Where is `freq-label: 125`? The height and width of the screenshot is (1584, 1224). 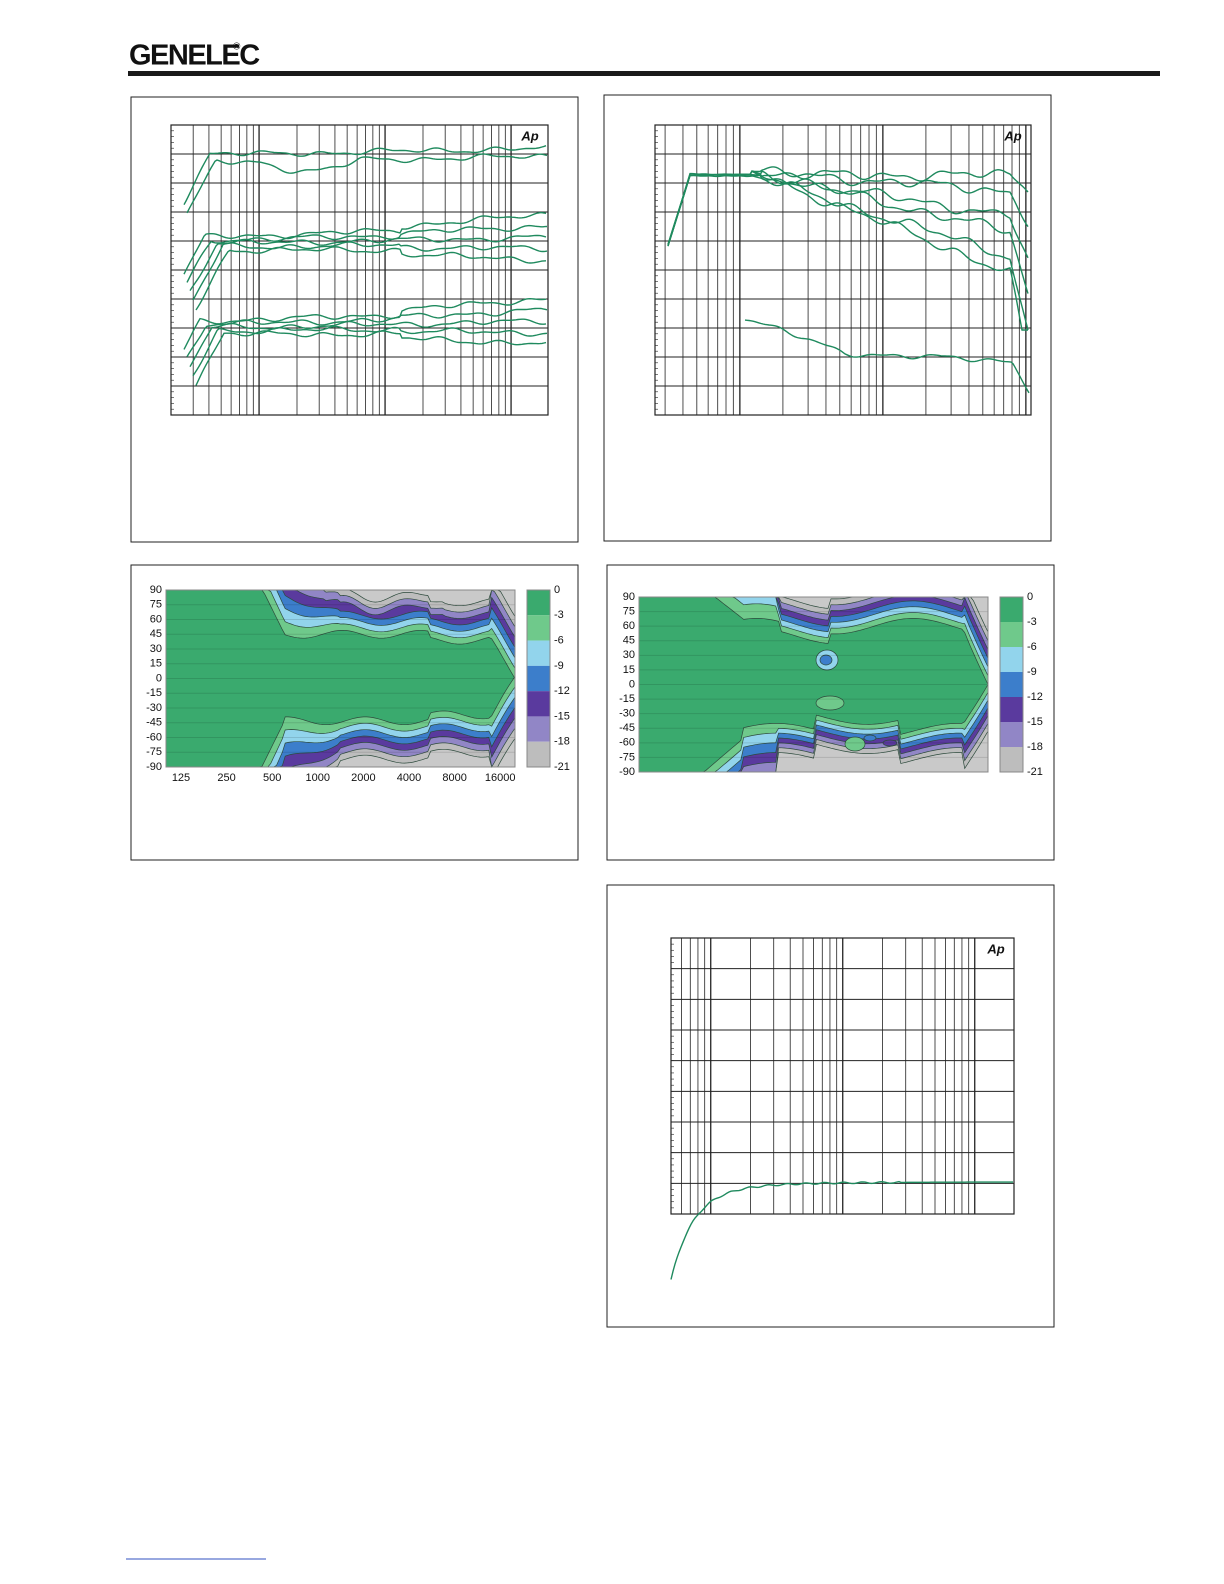 freq-label: 125 is located at coordinates (181, 778).